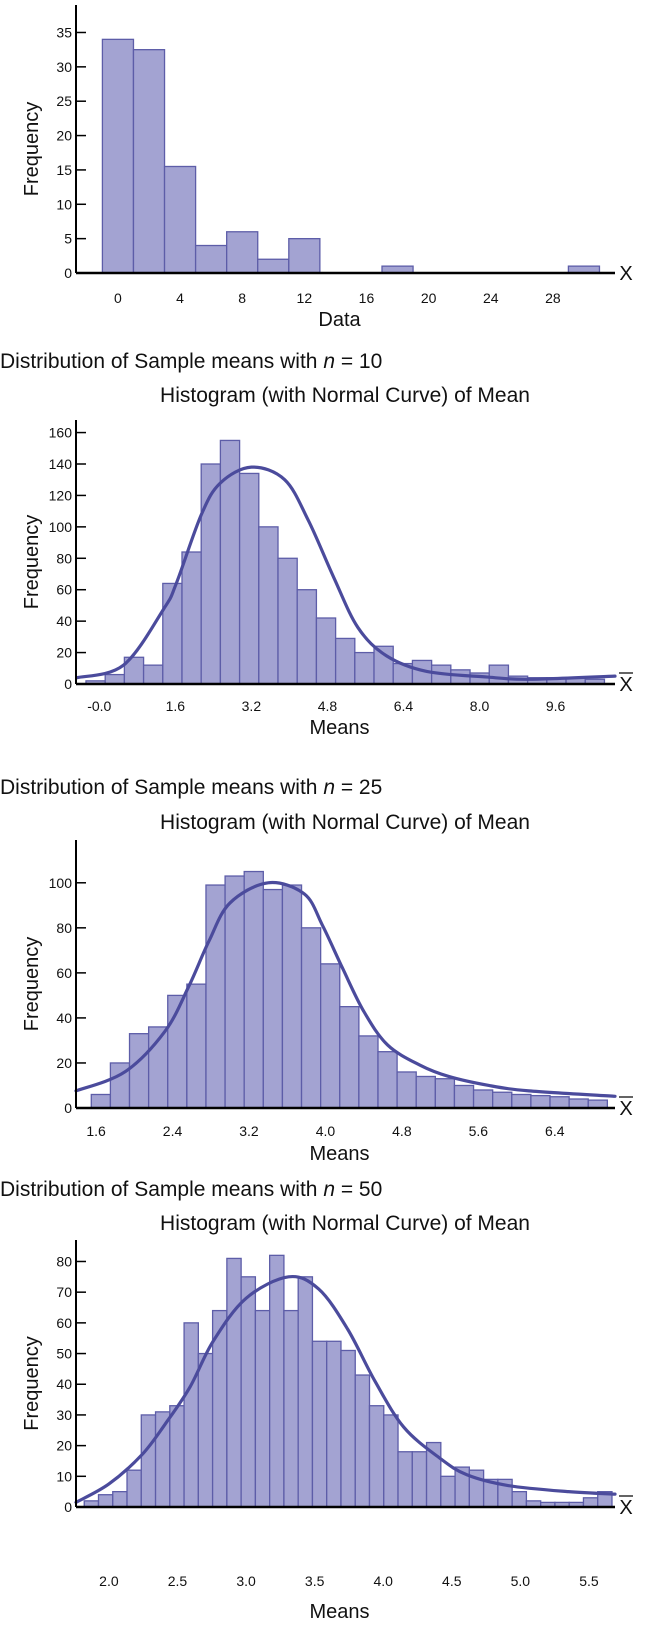 The image size is (661, 1633). What do you see at coordinates (180, 298) in the screenshot?
I see `x-tick-label: 4` at bounding box center [180, 298].